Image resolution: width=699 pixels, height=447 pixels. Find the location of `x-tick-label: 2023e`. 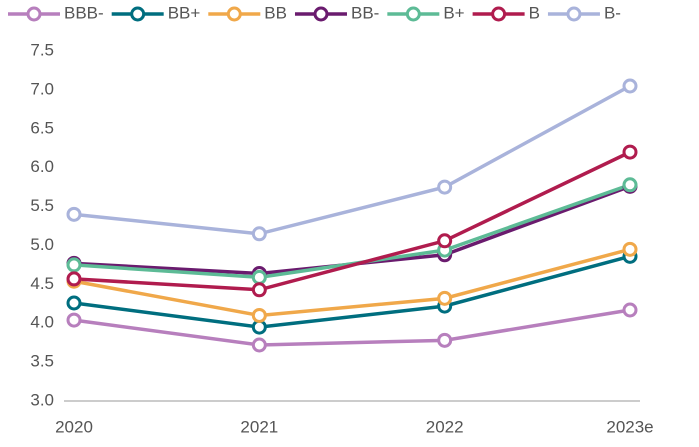

x-tick-label: 2023e is located at coordinates (629, 426).